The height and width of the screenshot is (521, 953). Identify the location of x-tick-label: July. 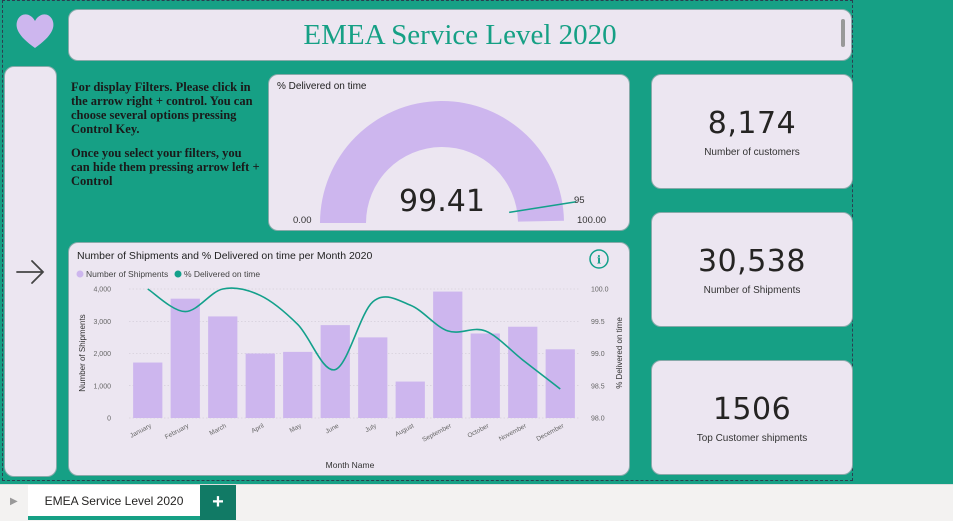
(371, 428).